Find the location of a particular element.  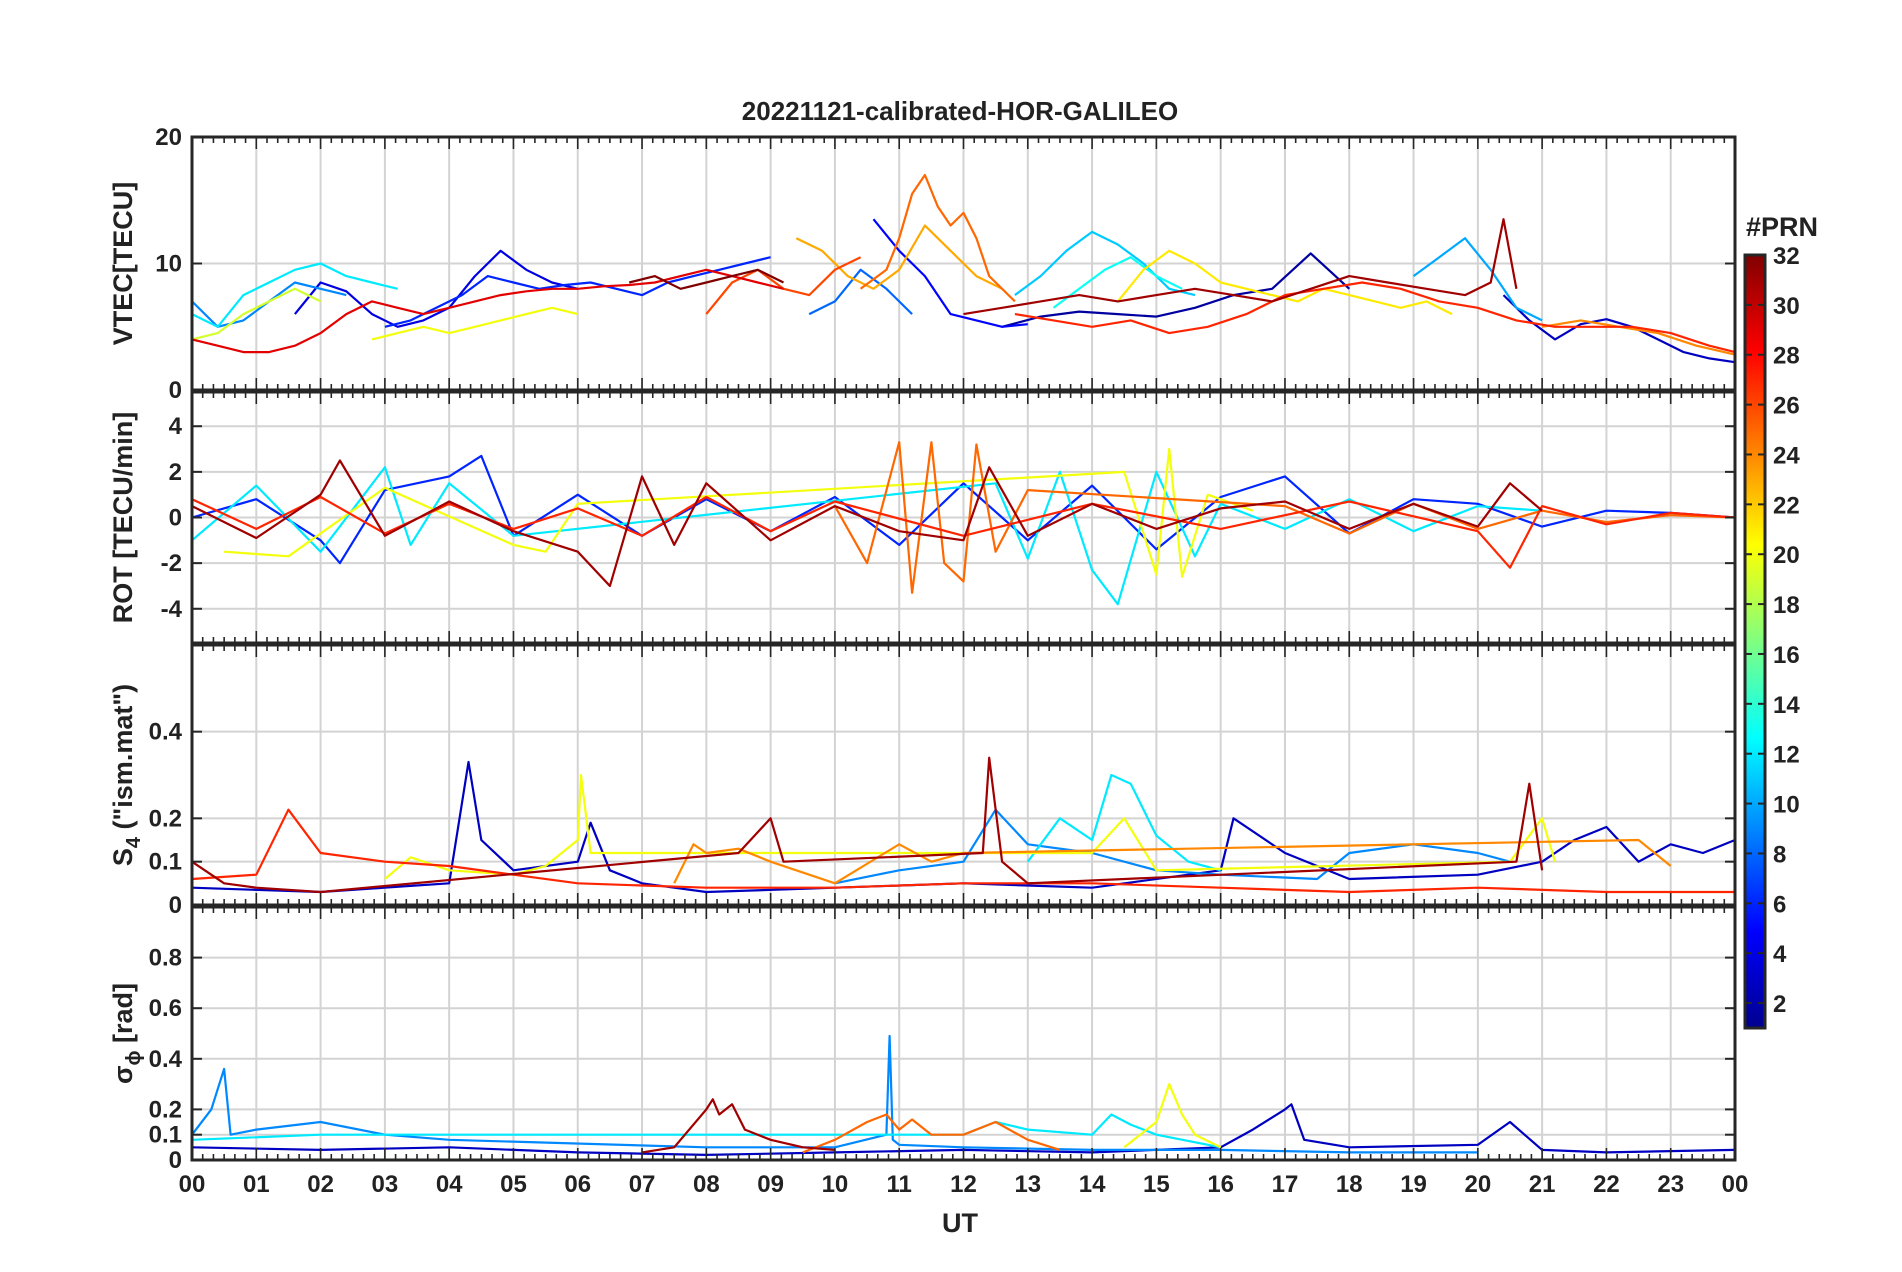

y-axis-label-s4: S4 ("ism.mat") is located at coordinates (126, 775).